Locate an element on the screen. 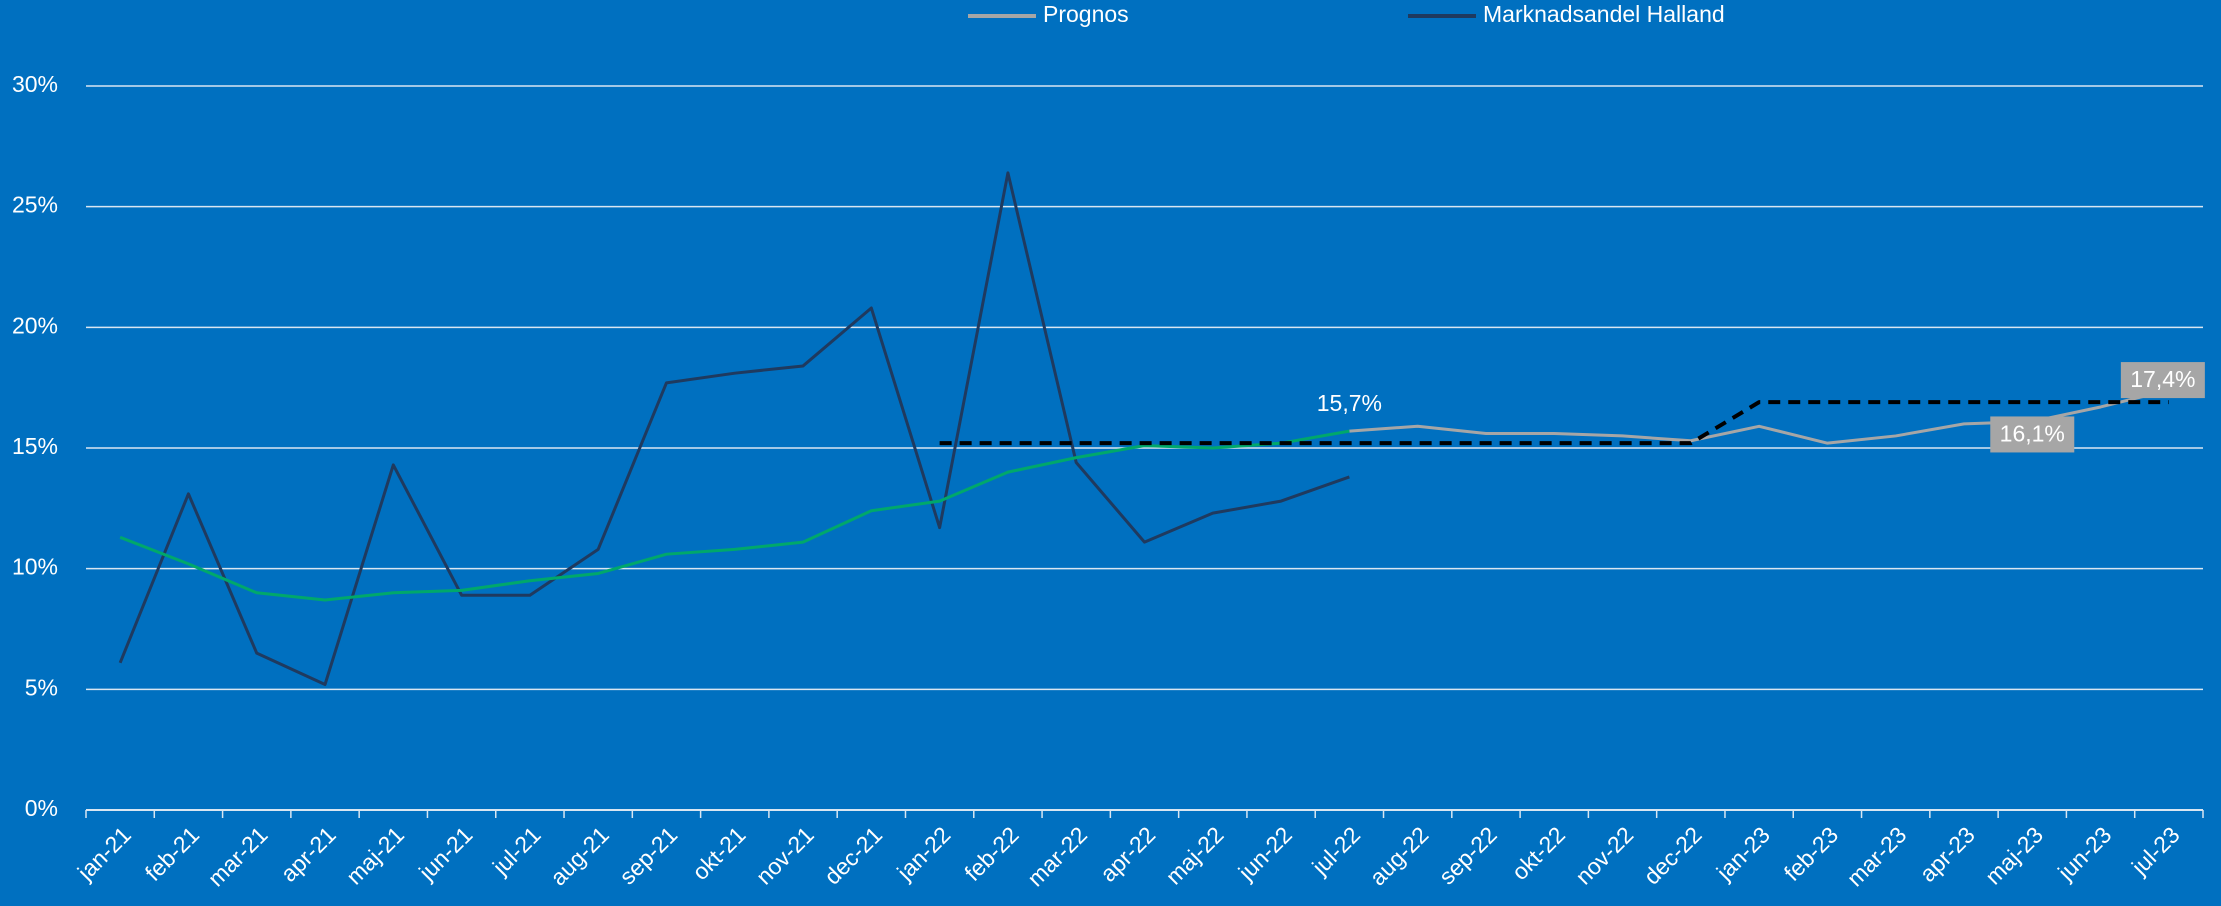 The width and height of the screenshot is (2221, 906). x-tick-label: feb-22 is located at coordinates (991, 853).